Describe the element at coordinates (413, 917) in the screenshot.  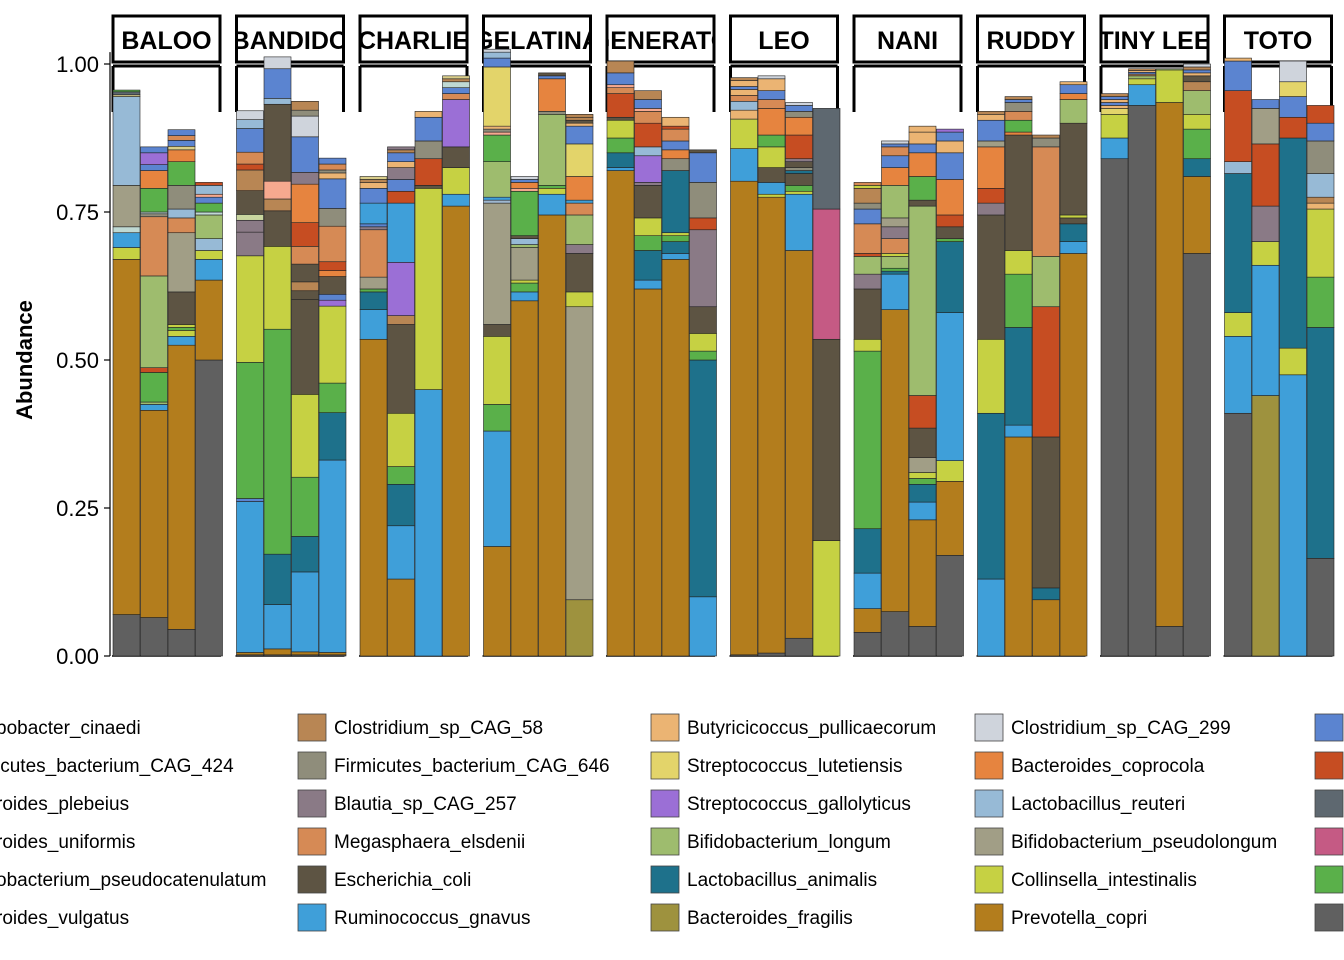
I see `legend-item: Ruminococcus_gnavus` at that location.